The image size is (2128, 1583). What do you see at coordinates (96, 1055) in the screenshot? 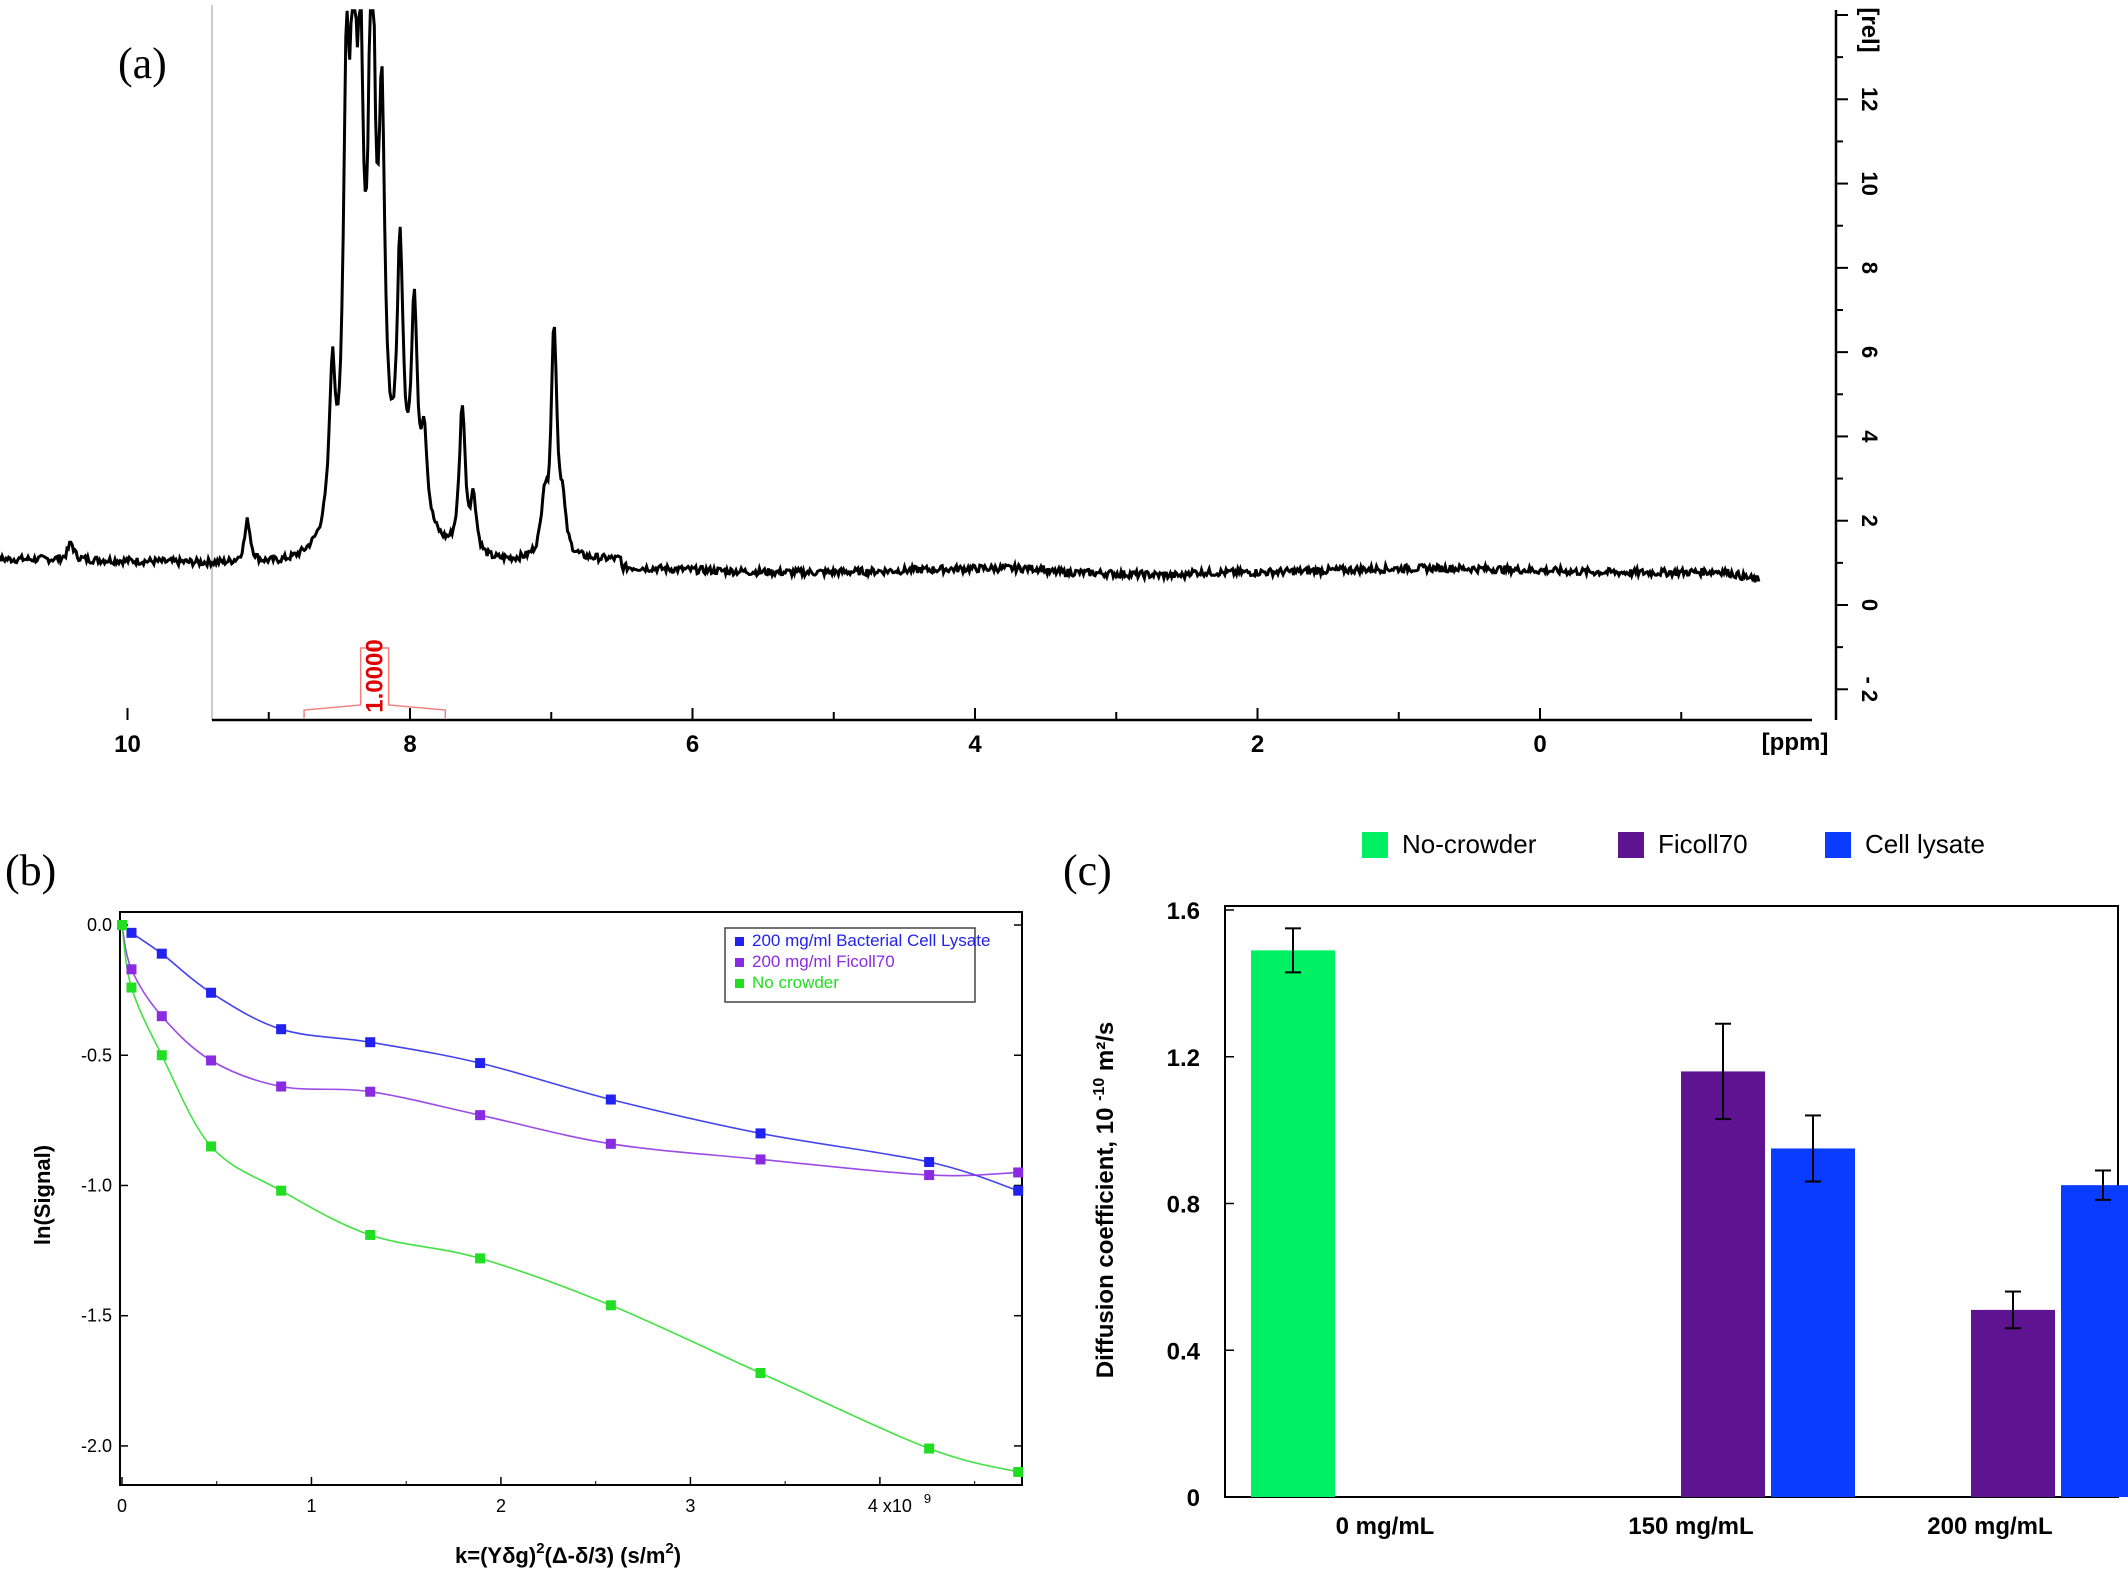
I see `y-tick-label: -0.5` at bounding box center [96, 1055].